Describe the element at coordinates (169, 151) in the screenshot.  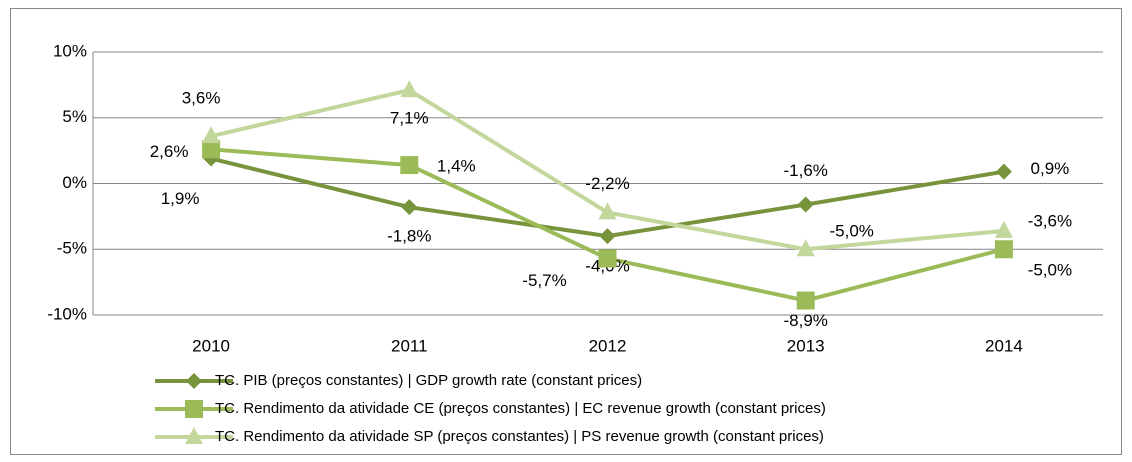
I see `data-label: 2,6%` at that location.